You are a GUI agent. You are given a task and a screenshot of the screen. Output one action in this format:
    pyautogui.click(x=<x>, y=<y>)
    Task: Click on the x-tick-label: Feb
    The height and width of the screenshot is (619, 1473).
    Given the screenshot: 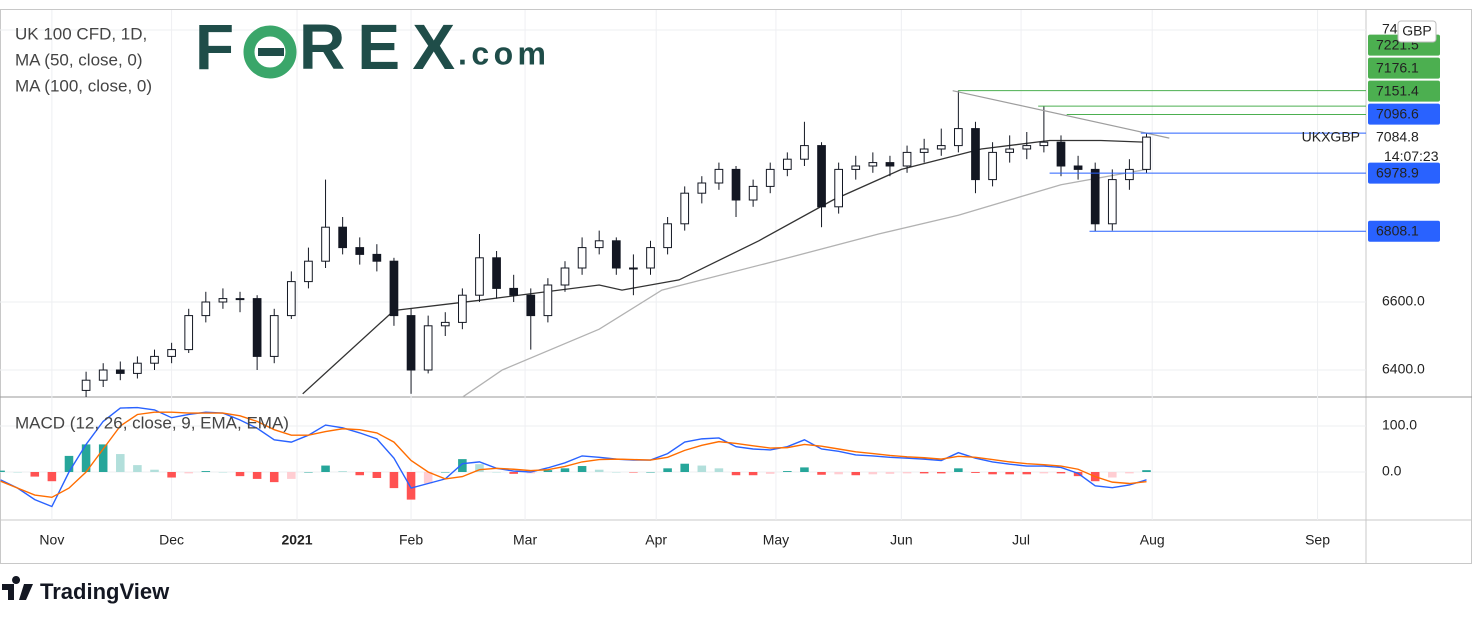 What is the action you would take?
    pyautogui.click(x=411, y=540)
    